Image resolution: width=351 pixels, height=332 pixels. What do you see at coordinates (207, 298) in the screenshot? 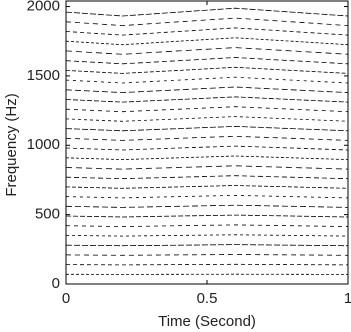
I see `x-tick-label: 0.5` at bounding box center [207, 298].